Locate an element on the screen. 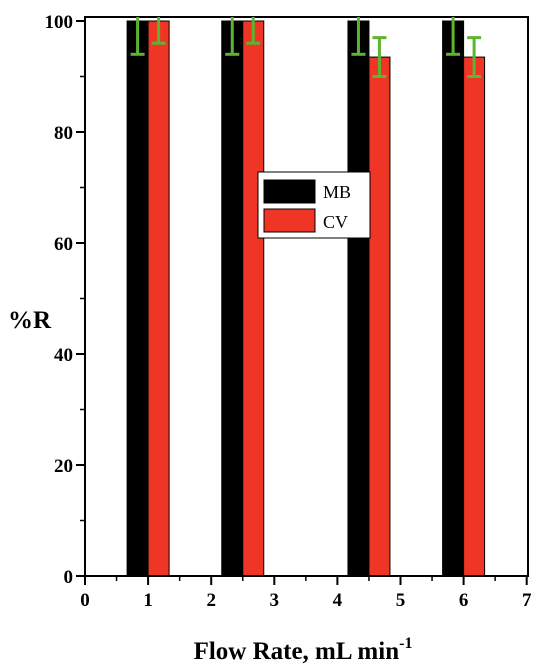  y-axis-title: %R is located at coordinates (30, 320).